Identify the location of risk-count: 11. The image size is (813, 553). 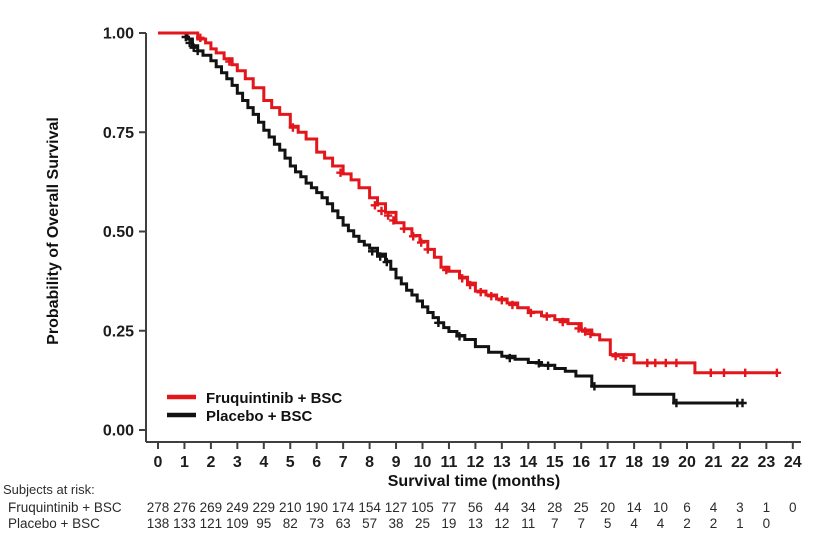
(528, 523).